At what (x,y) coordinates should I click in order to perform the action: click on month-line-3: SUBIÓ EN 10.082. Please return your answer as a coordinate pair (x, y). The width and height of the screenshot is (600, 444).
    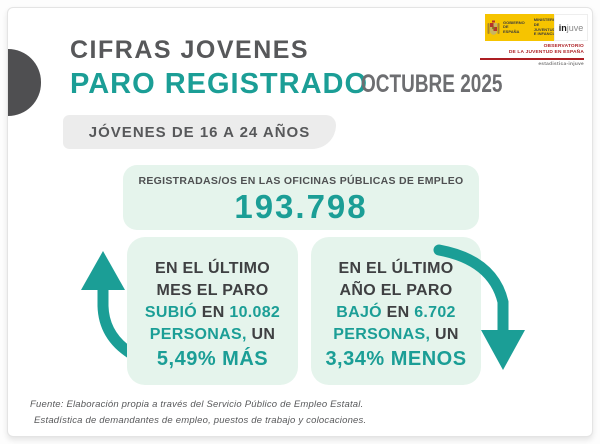
    Looking at the image, I should click on (212, 312).